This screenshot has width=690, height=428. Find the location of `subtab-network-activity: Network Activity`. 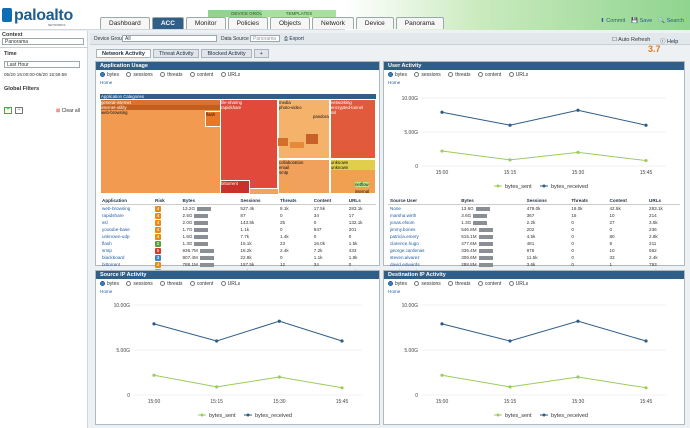

subtab-network-activity: Network Activity is located at coordinates (123, 53).